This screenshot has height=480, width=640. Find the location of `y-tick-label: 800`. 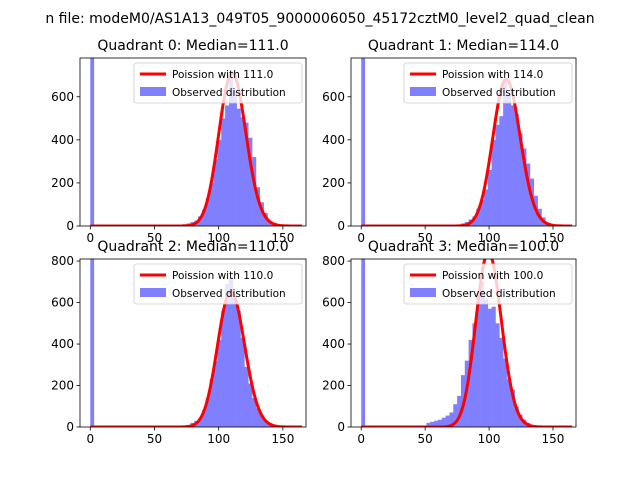

y-tick-label: 800 is located at coordinates (333, 261).